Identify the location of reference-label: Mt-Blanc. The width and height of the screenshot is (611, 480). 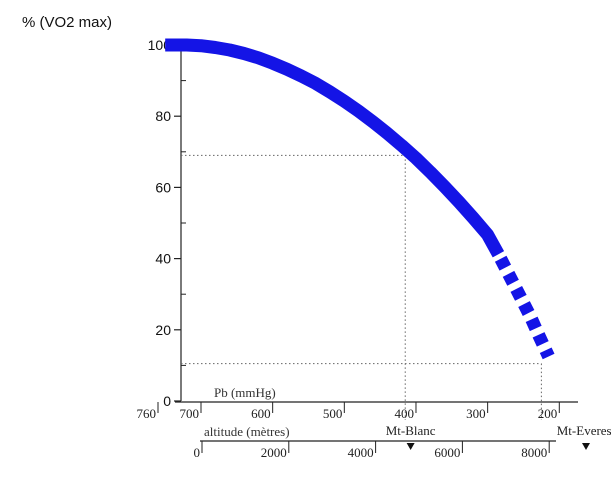
(411, 430).